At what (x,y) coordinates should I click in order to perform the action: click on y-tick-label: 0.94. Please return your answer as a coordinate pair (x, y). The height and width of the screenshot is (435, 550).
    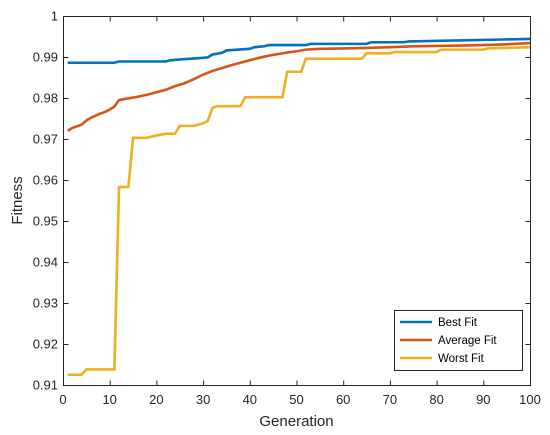
    Looking at the image, I should click on (45, 262).